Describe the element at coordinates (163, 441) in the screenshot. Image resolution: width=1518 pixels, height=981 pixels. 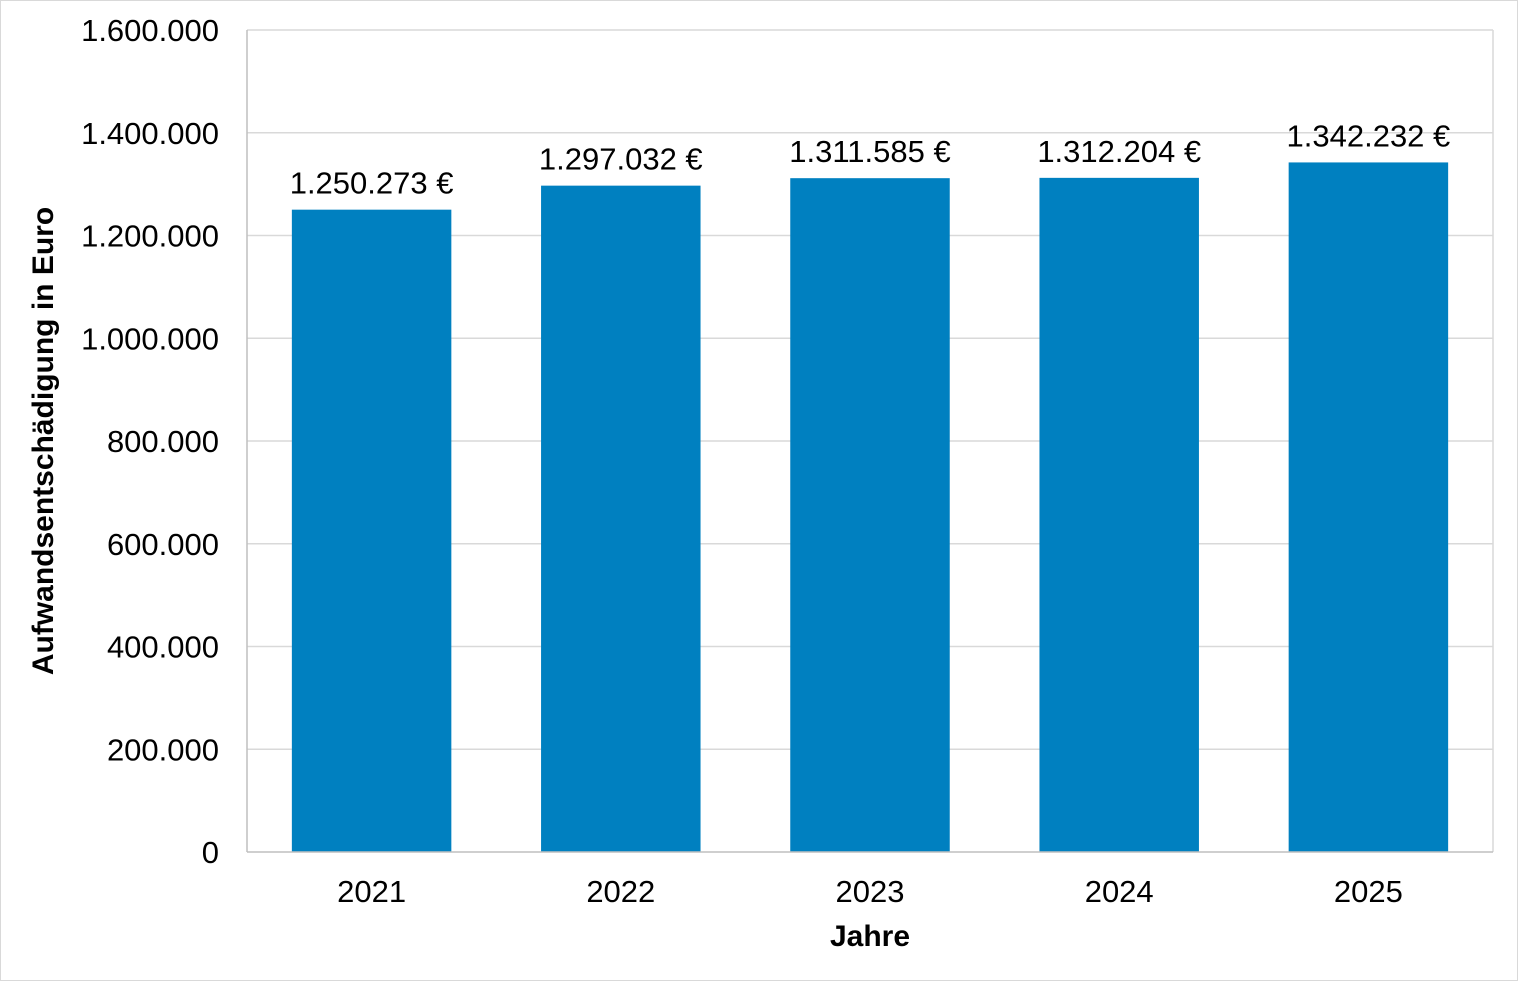
I see `y-tick-label: 800.000` at that location.